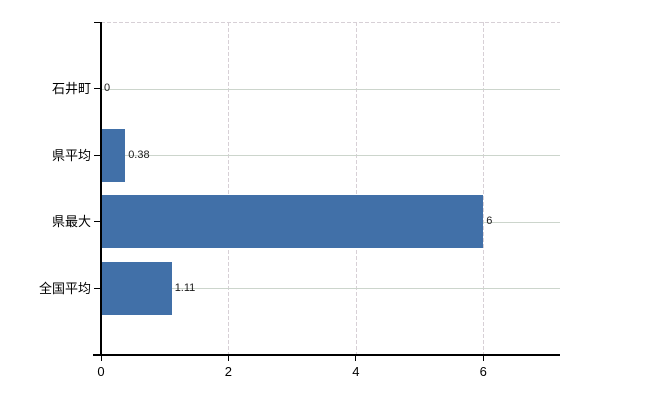 The width and height of the screenshot is (650, 400). Describe the element at coordinates (185, 287) in the screenshot. I see `bar-value-label: 1.11` at that location.